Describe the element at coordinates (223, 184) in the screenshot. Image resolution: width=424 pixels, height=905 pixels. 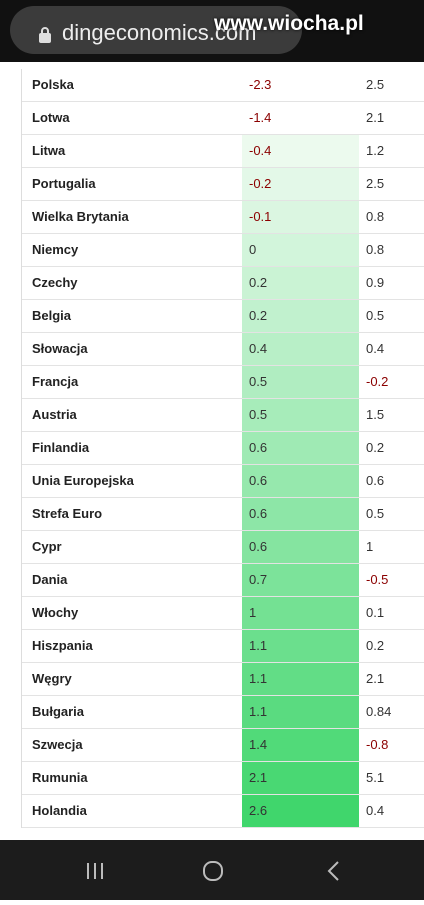
I see `table-row: Portugalia -0.2 2.5` at that location.